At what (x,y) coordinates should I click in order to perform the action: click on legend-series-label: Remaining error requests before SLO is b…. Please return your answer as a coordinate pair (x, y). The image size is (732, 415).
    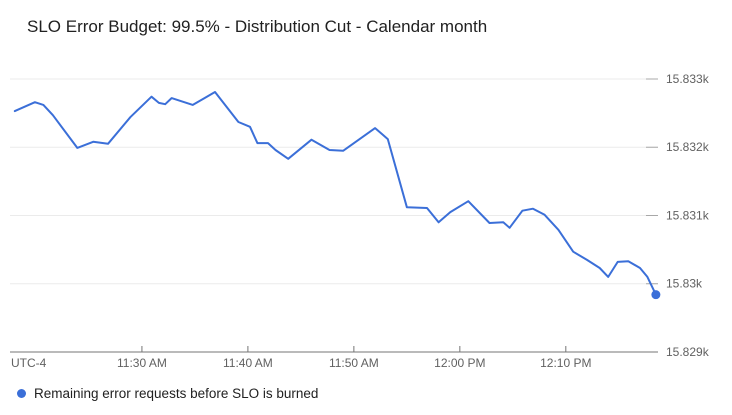
    Looking at the image, I should click on (176, 393).